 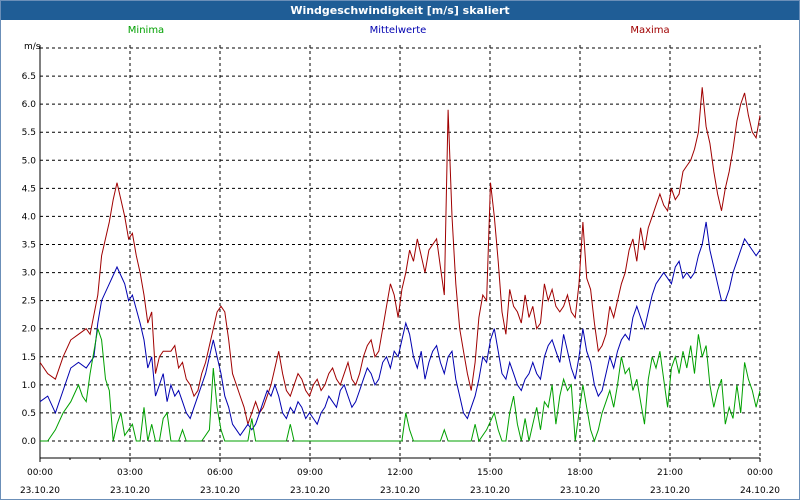 What do you see at coordinates (29, 189) in the screenshot?
I see `y-tick-label: 4.5` at bounding box center [29, 189].